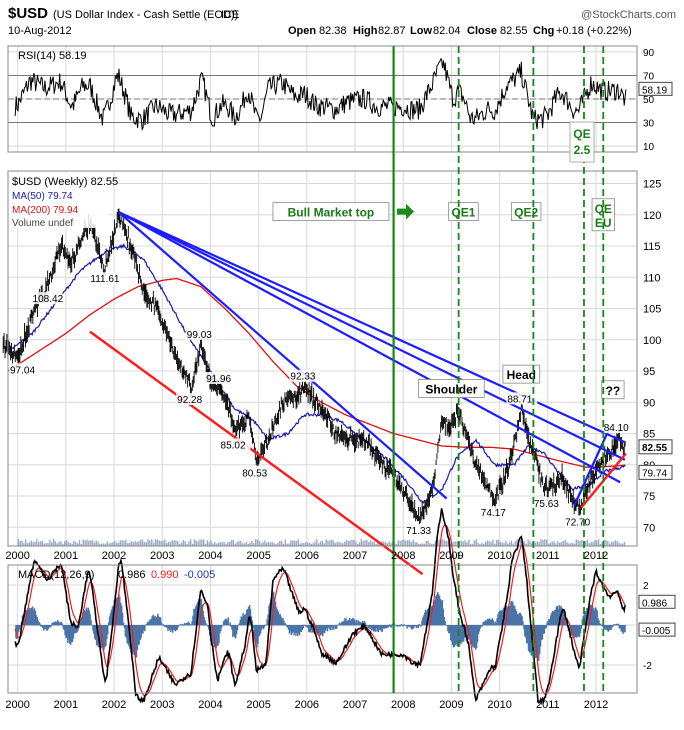  Describe the element at coordinates (652, 341) in the screenshot. I see `price-tick-label: 100` at that location.